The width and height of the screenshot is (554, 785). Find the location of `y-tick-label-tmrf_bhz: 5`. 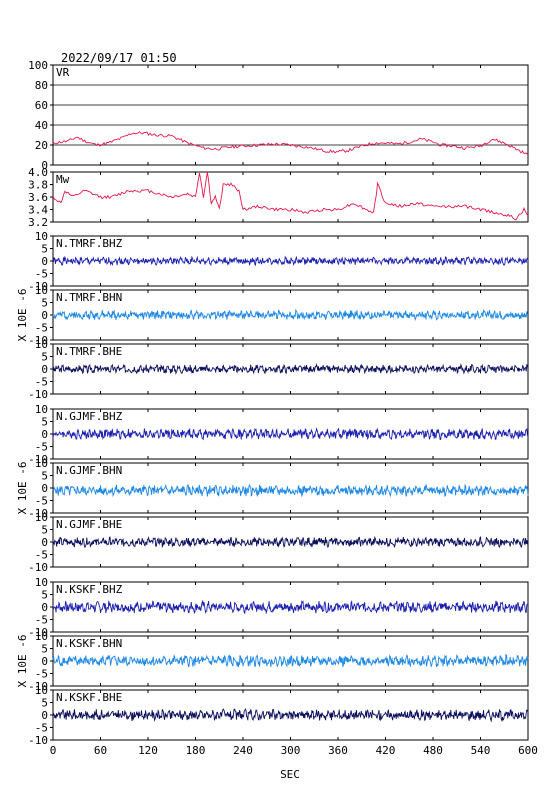

y-tick-label-tmrf_bhz: 5 is located at coordinates (44, 249).